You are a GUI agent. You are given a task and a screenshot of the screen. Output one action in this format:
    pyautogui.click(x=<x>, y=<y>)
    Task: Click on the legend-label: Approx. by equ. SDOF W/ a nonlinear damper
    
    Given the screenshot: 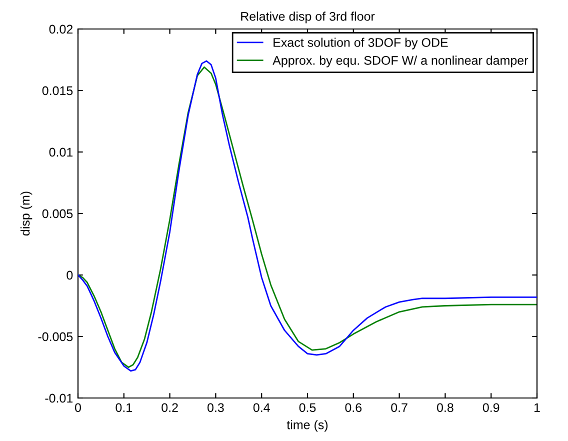 What is the action you would take?
    pyautogui.click(x=400, y=62)
    